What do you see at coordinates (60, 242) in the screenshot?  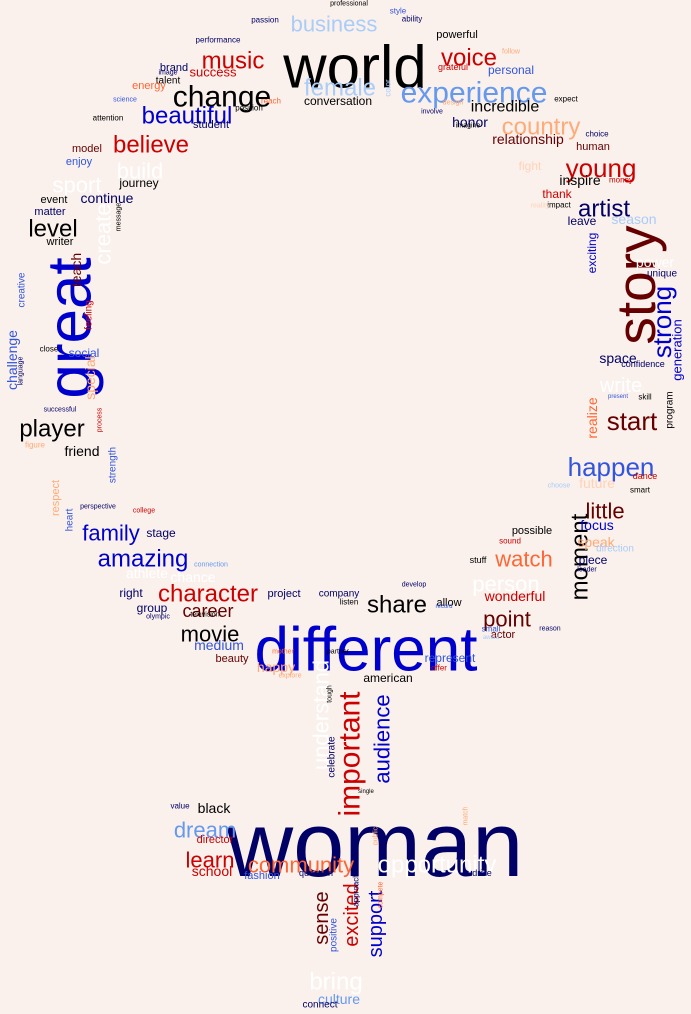 I see `word-writer: writer` at bounding box center [60, 242].